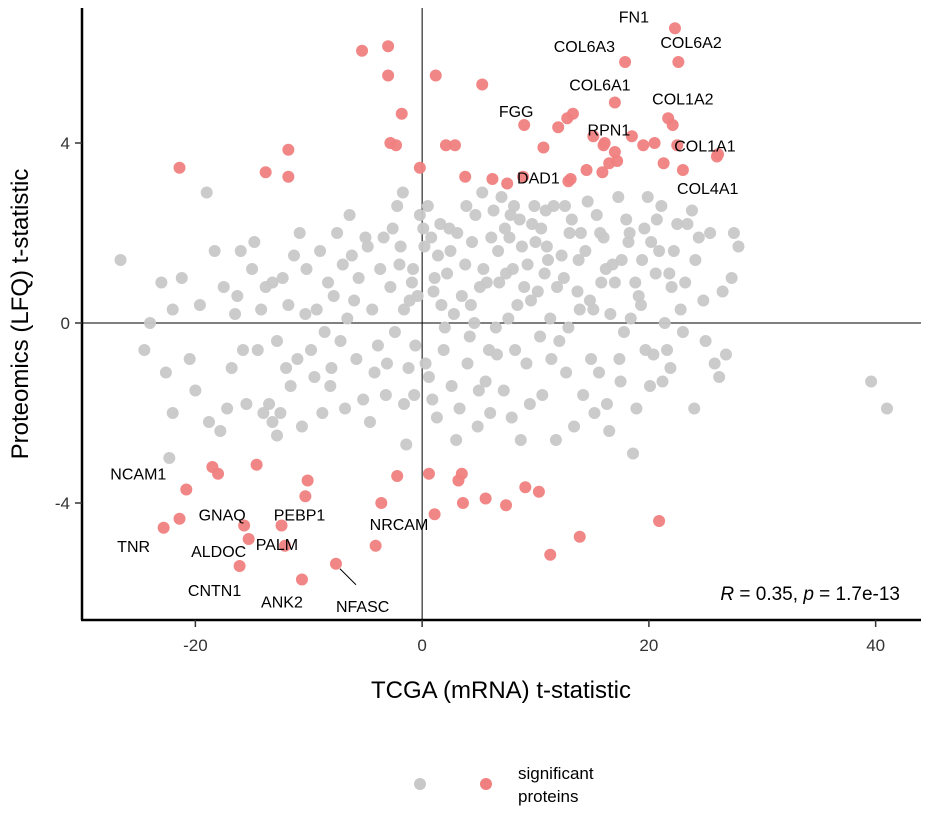 This screenshot has height=818, width=931. What do you see at coordinates (690, 43) in the screenshot?
I see `gene-label-col6a2: COL6A2` at bounding box center [690, 43].